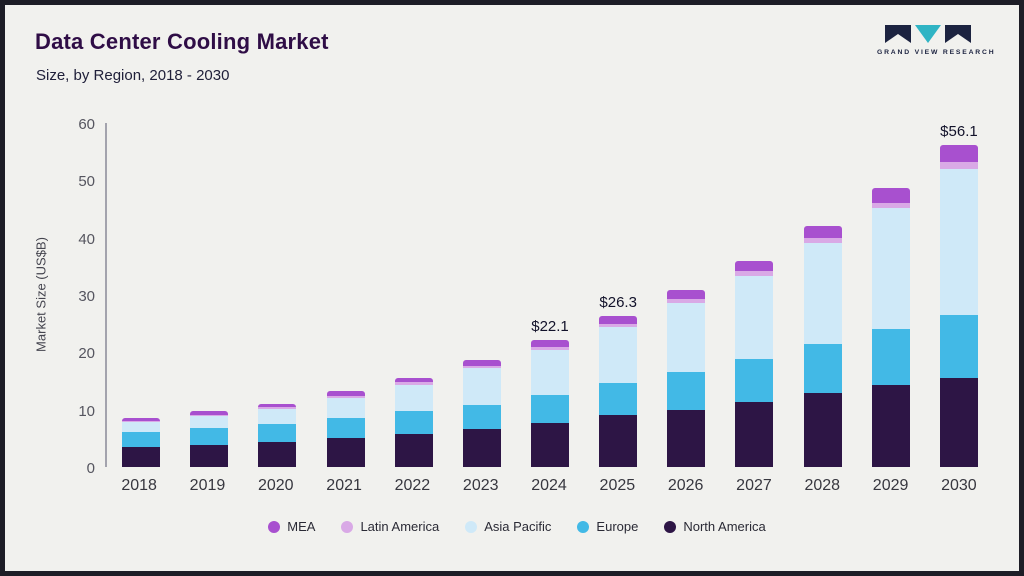 The height and width of the screenshot is (576, 1024). Describe the element at coordinates (133, 75) in the screenshot. I see `page-subtitle: Size, by Region, 2018 - 2030` at that location.